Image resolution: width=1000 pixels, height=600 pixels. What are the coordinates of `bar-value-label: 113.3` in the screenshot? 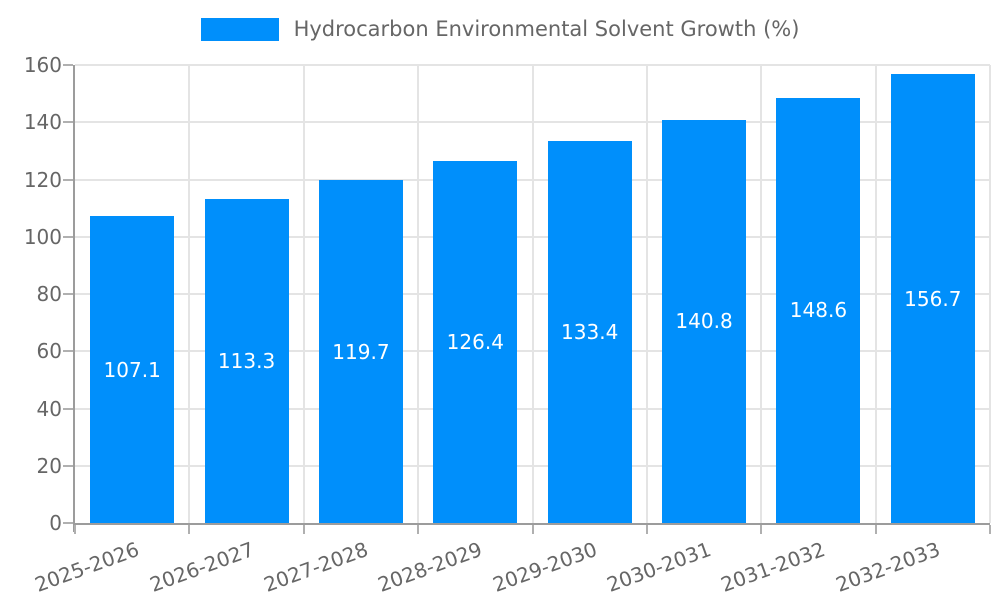 It's located at (246, 360).